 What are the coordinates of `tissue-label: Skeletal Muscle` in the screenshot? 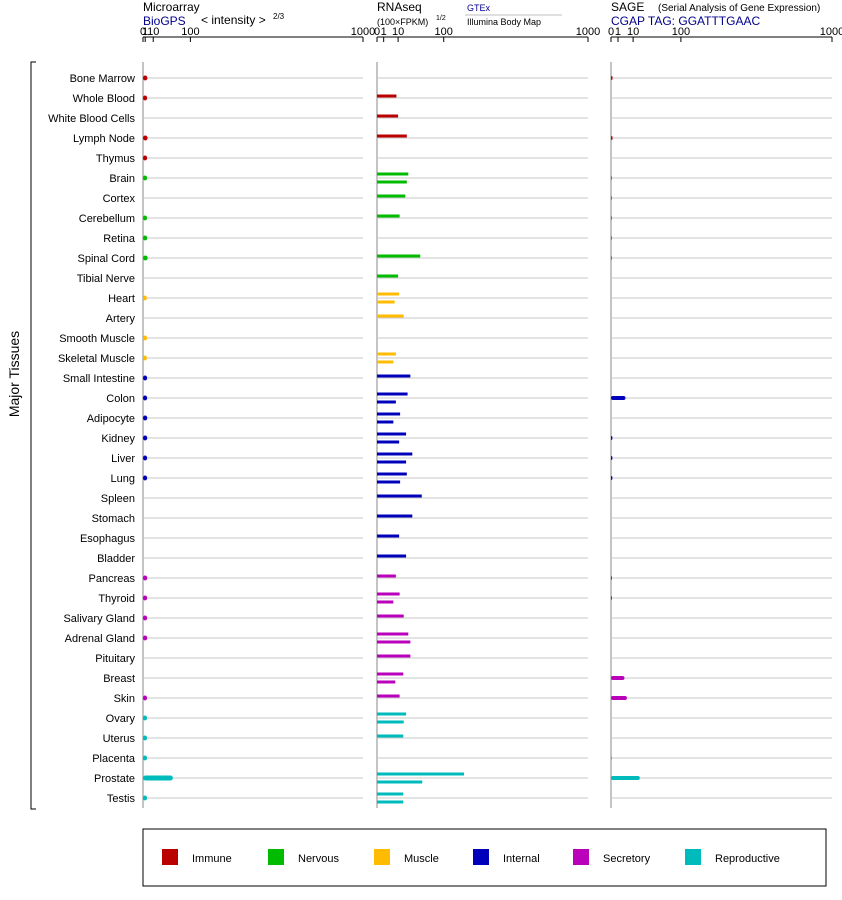 It's located at (96, 359).